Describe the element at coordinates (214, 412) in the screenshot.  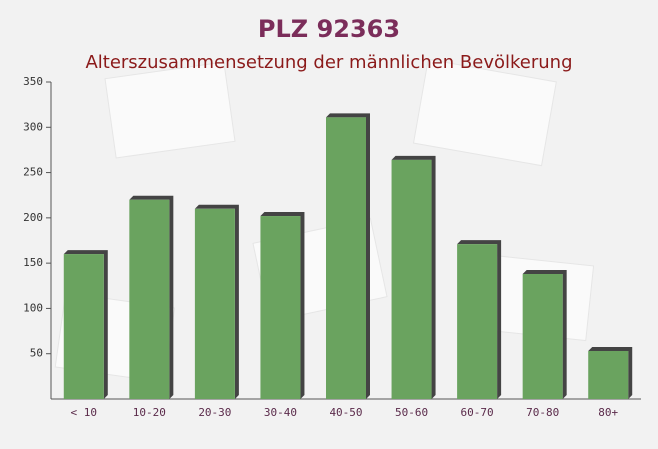
I see `x-tick-label: 20-30` at that location.